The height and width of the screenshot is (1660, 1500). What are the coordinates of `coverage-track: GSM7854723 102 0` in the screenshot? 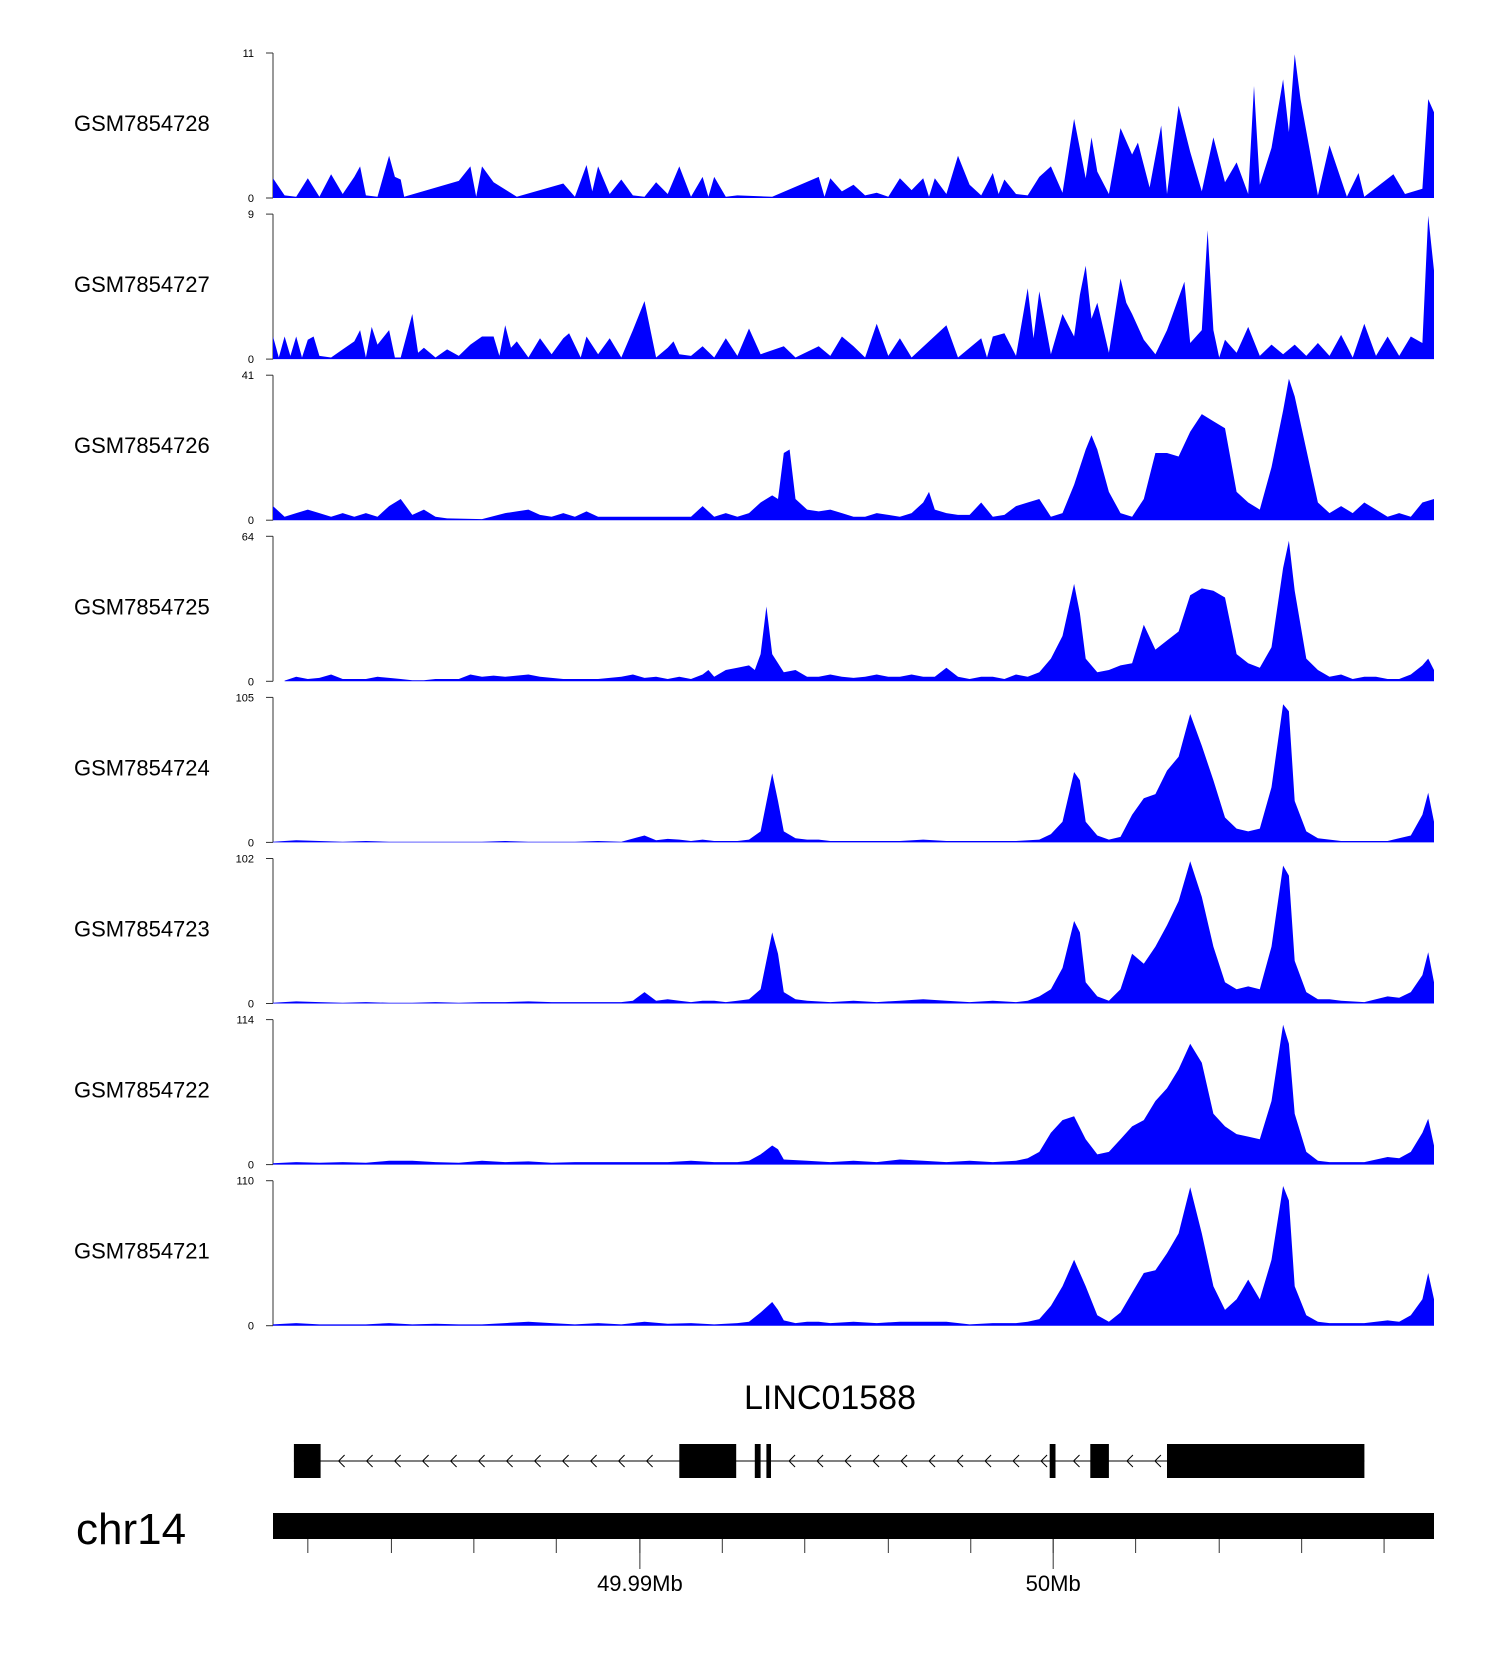 It's located at (754, 932).